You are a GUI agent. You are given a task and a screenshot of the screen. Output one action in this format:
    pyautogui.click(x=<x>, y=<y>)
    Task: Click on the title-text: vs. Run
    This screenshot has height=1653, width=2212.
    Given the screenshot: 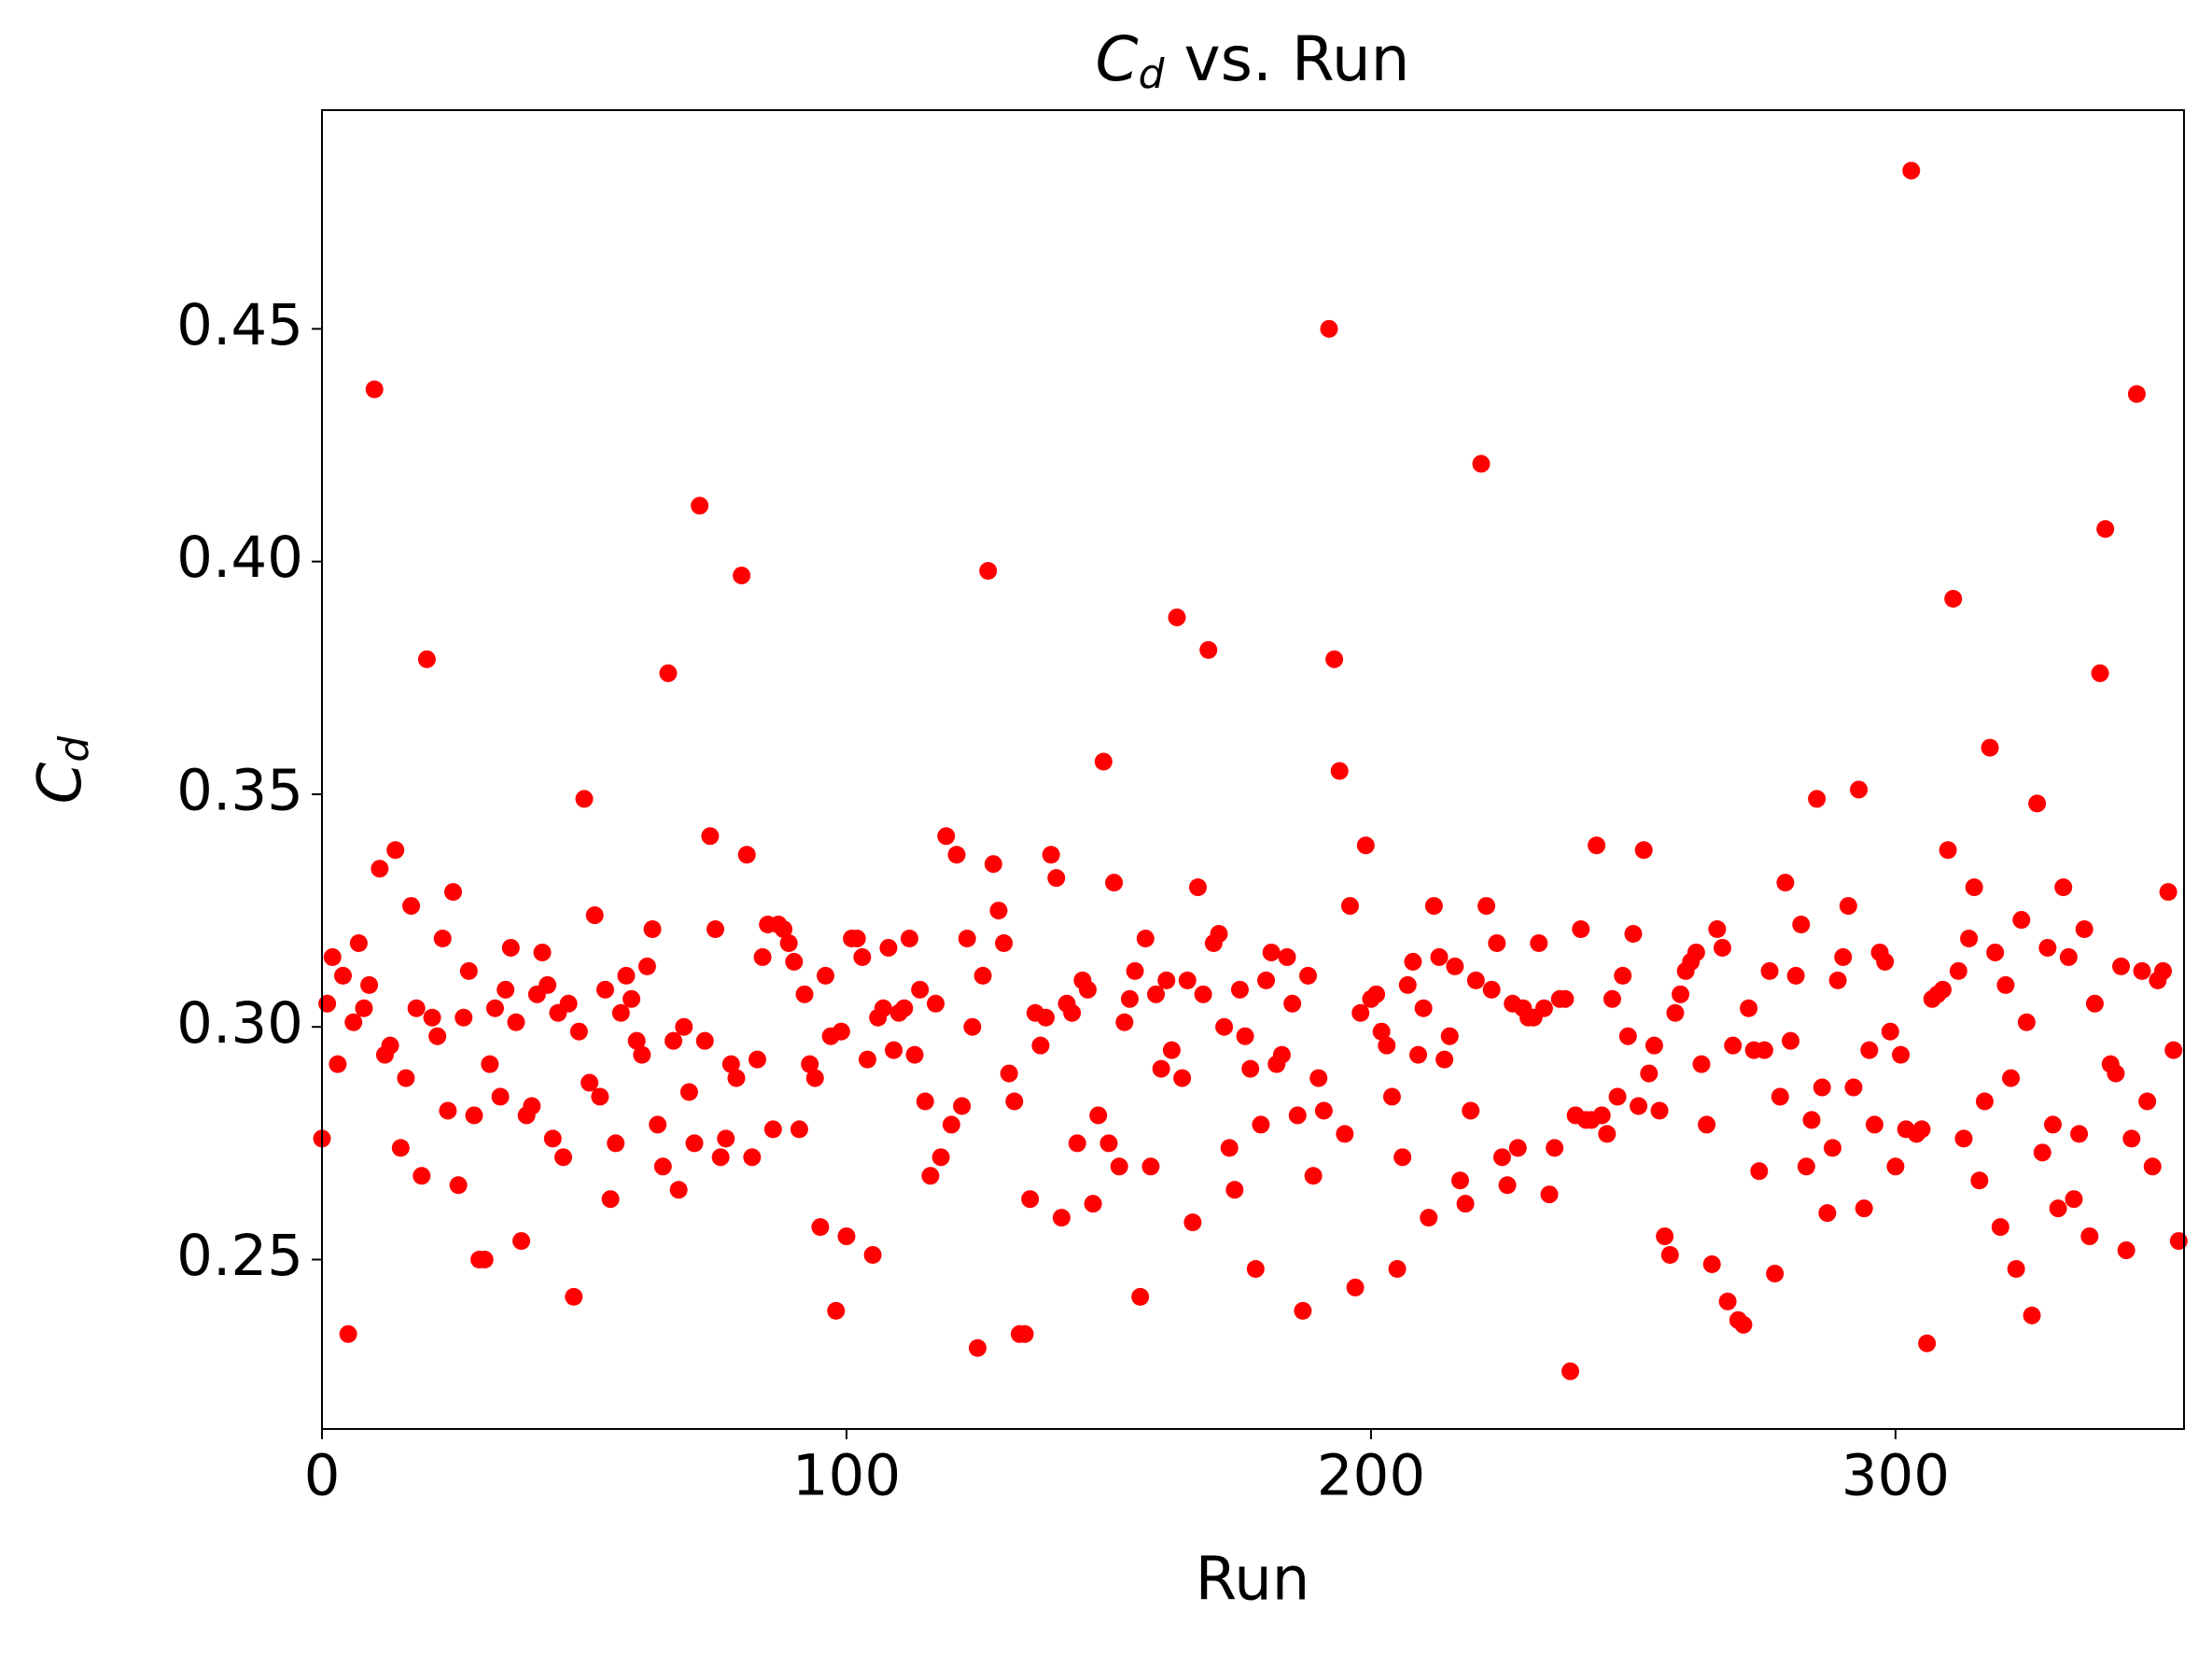 What is the action you would take?
    pyautogui.click(x=1287, y=59)
    